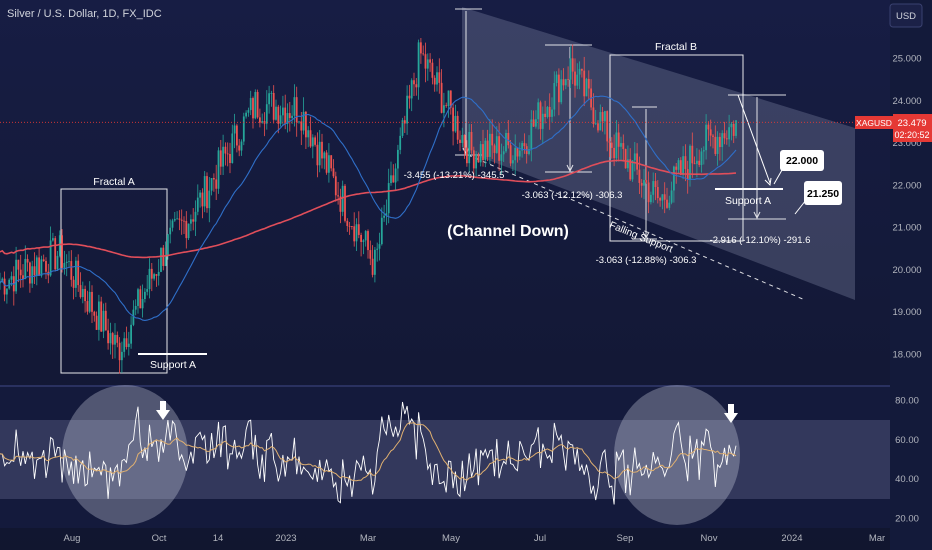  What do you see at coordinates (768, 182) in the screenshot?
I see `projection-arrow-1-head` at bounding box center [768, 182].